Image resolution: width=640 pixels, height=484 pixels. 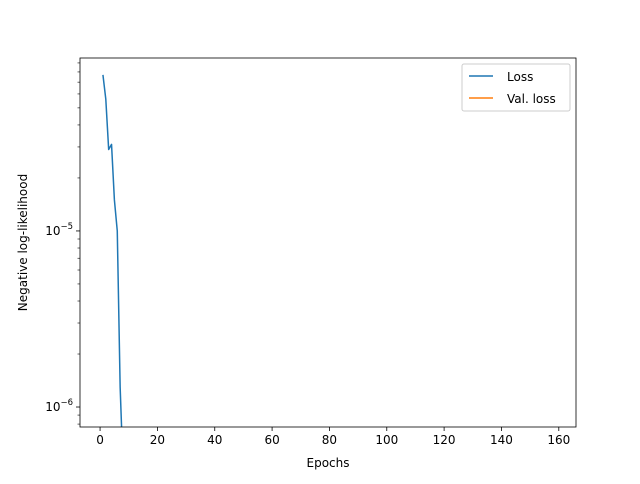 I want to click on x-tick-label: 80, so click(x=329, y=440).